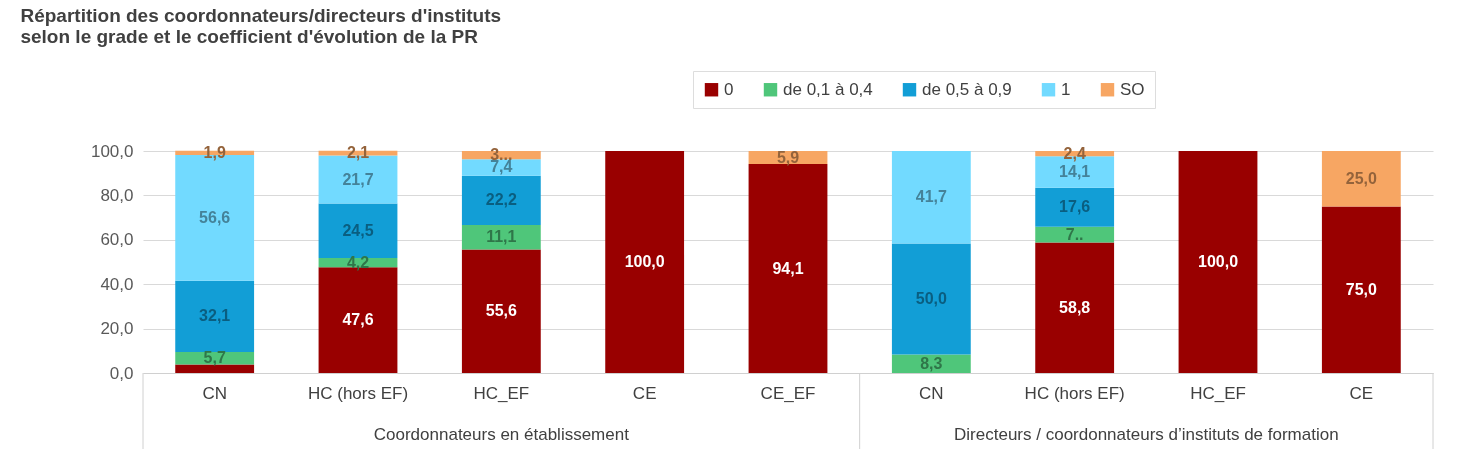 The height and width of the screenshot is (456, 1466). I want to click on data-label: 22,2, so click(501, 200).